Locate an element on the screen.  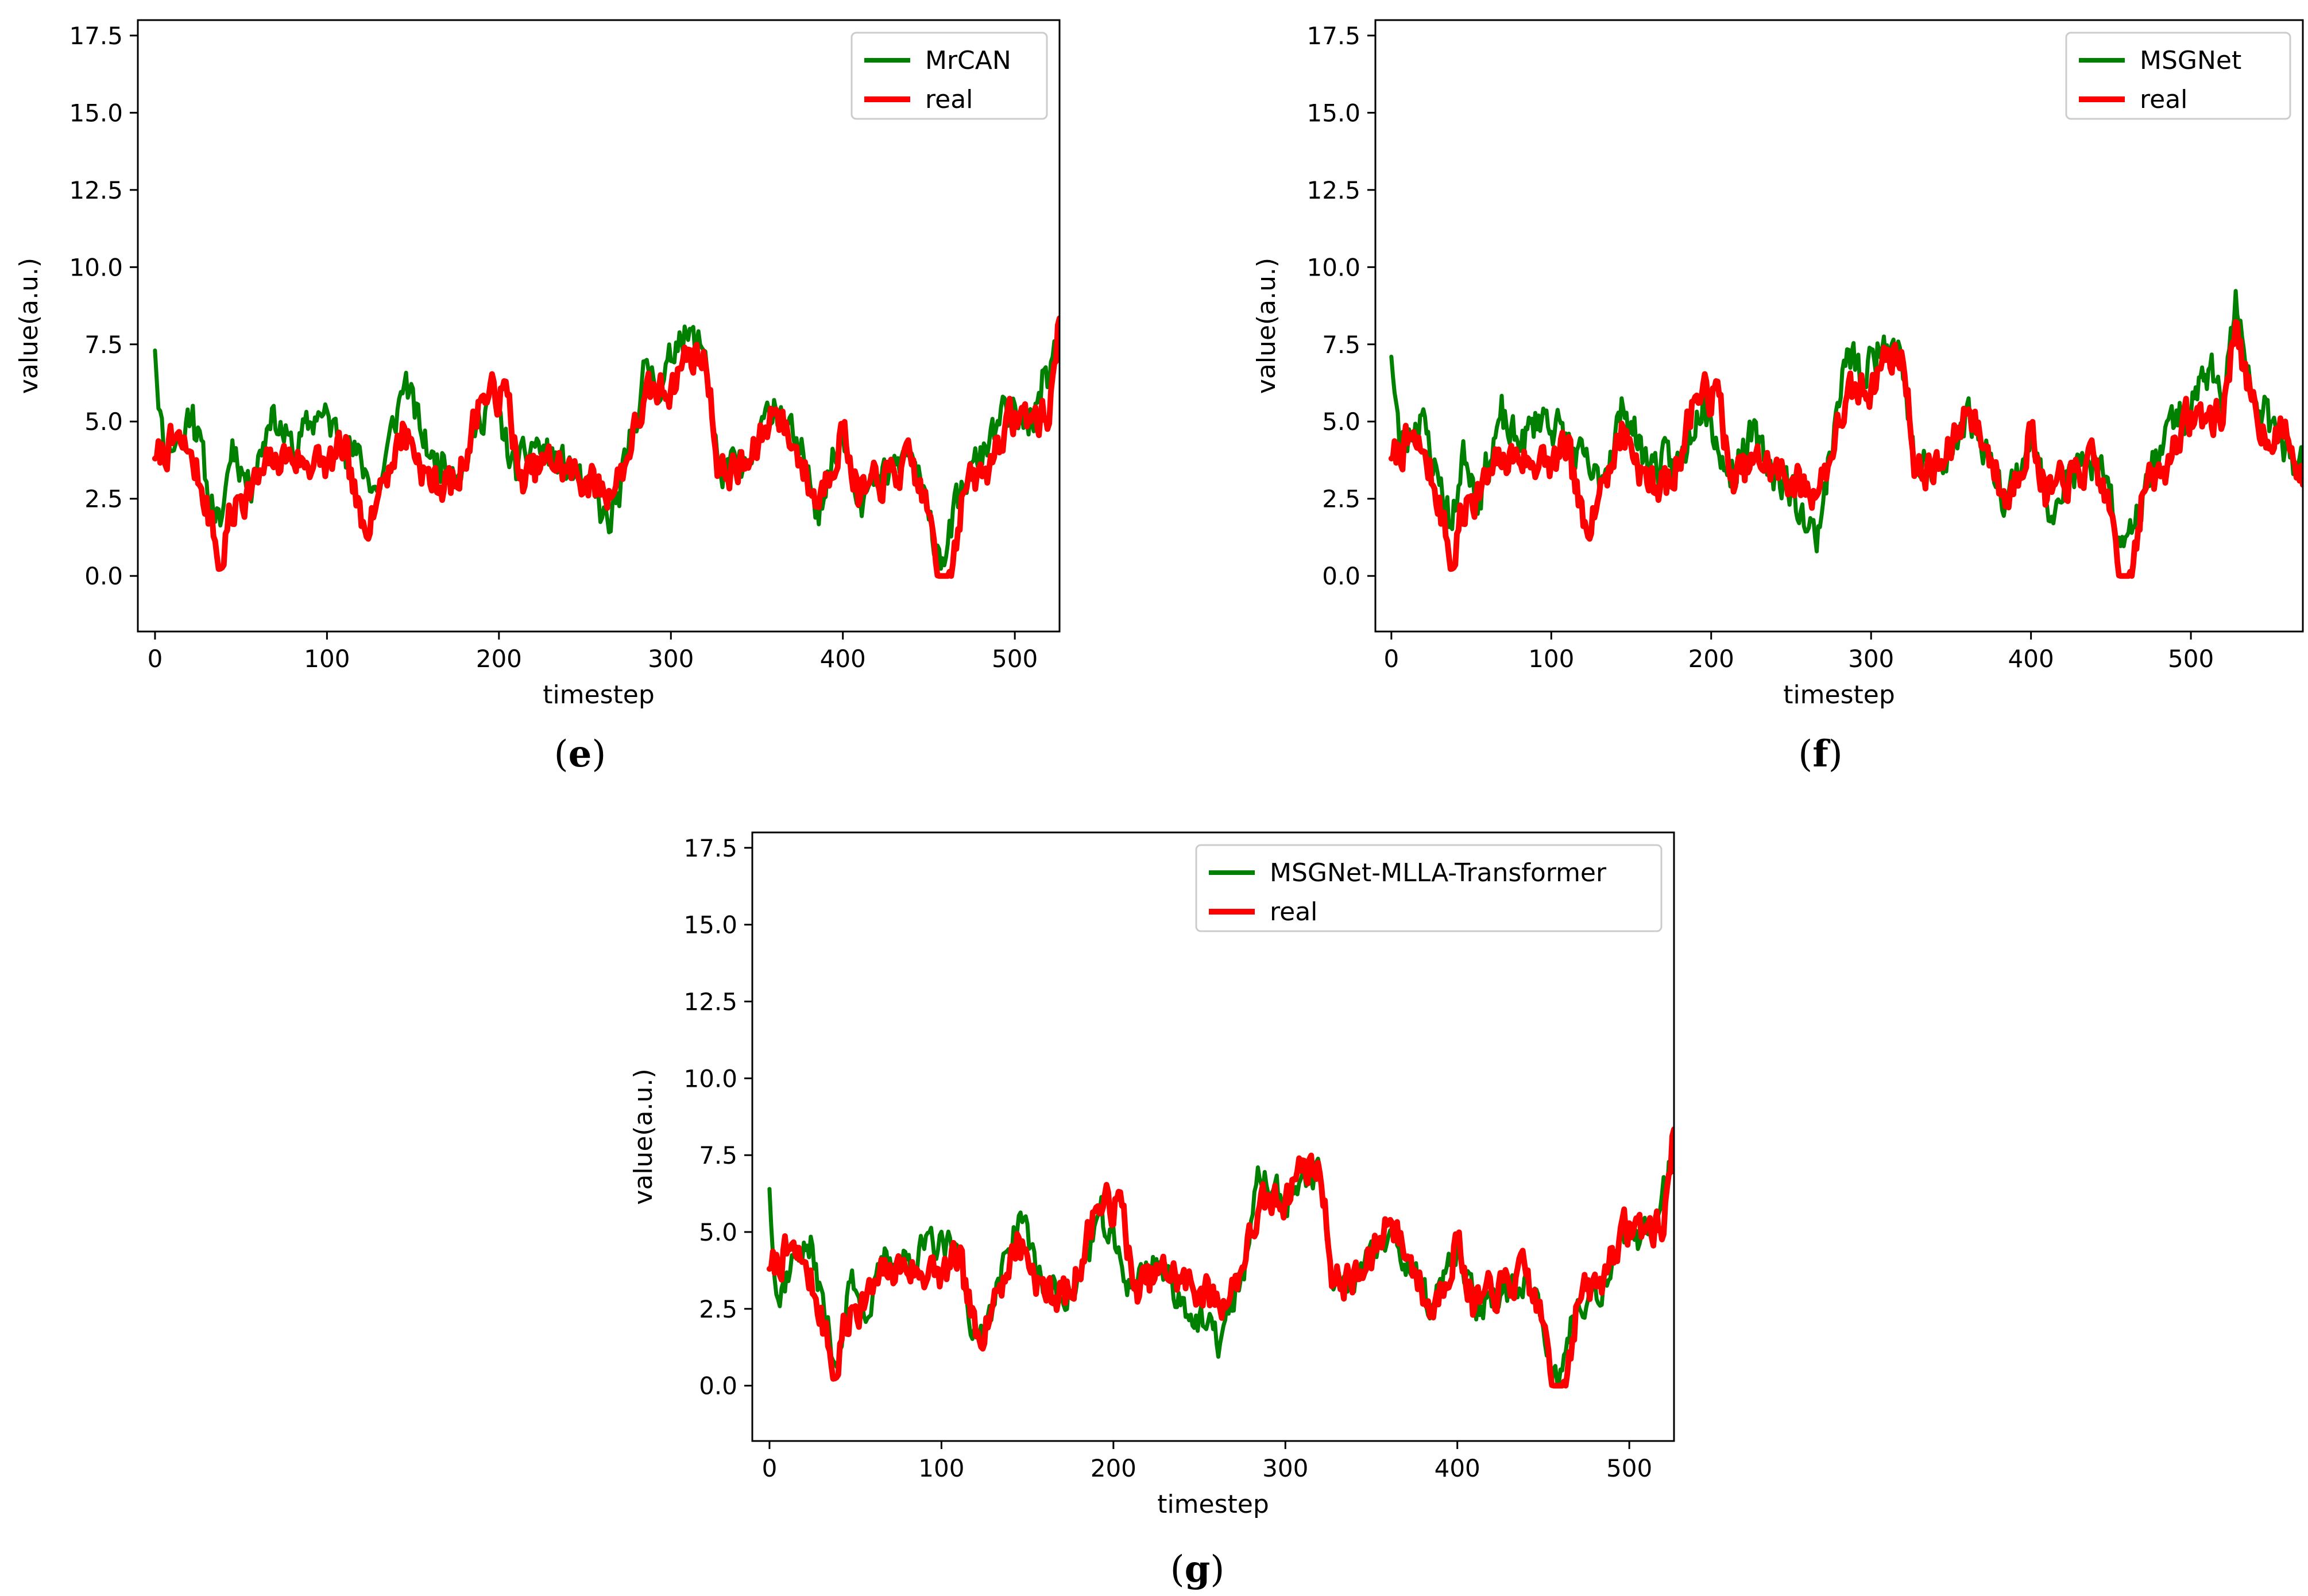
panel-label: (e) is located at coordinates (580, 754).